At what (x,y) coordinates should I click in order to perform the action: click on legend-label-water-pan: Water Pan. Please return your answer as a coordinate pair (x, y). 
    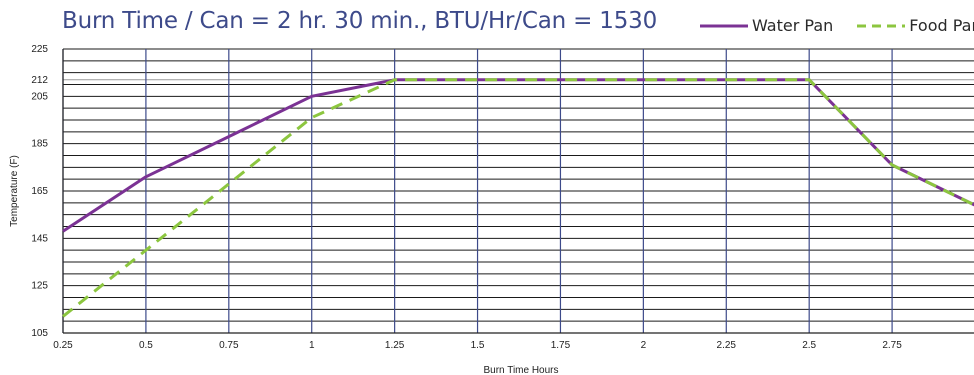
    Looking at the image, I should click on (793, 25).